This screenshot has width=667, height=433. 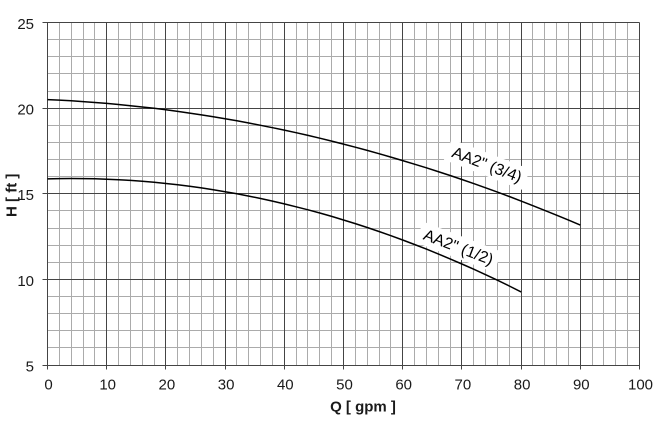 I want to click on svg-text: 40, so click(x=285, y=385).